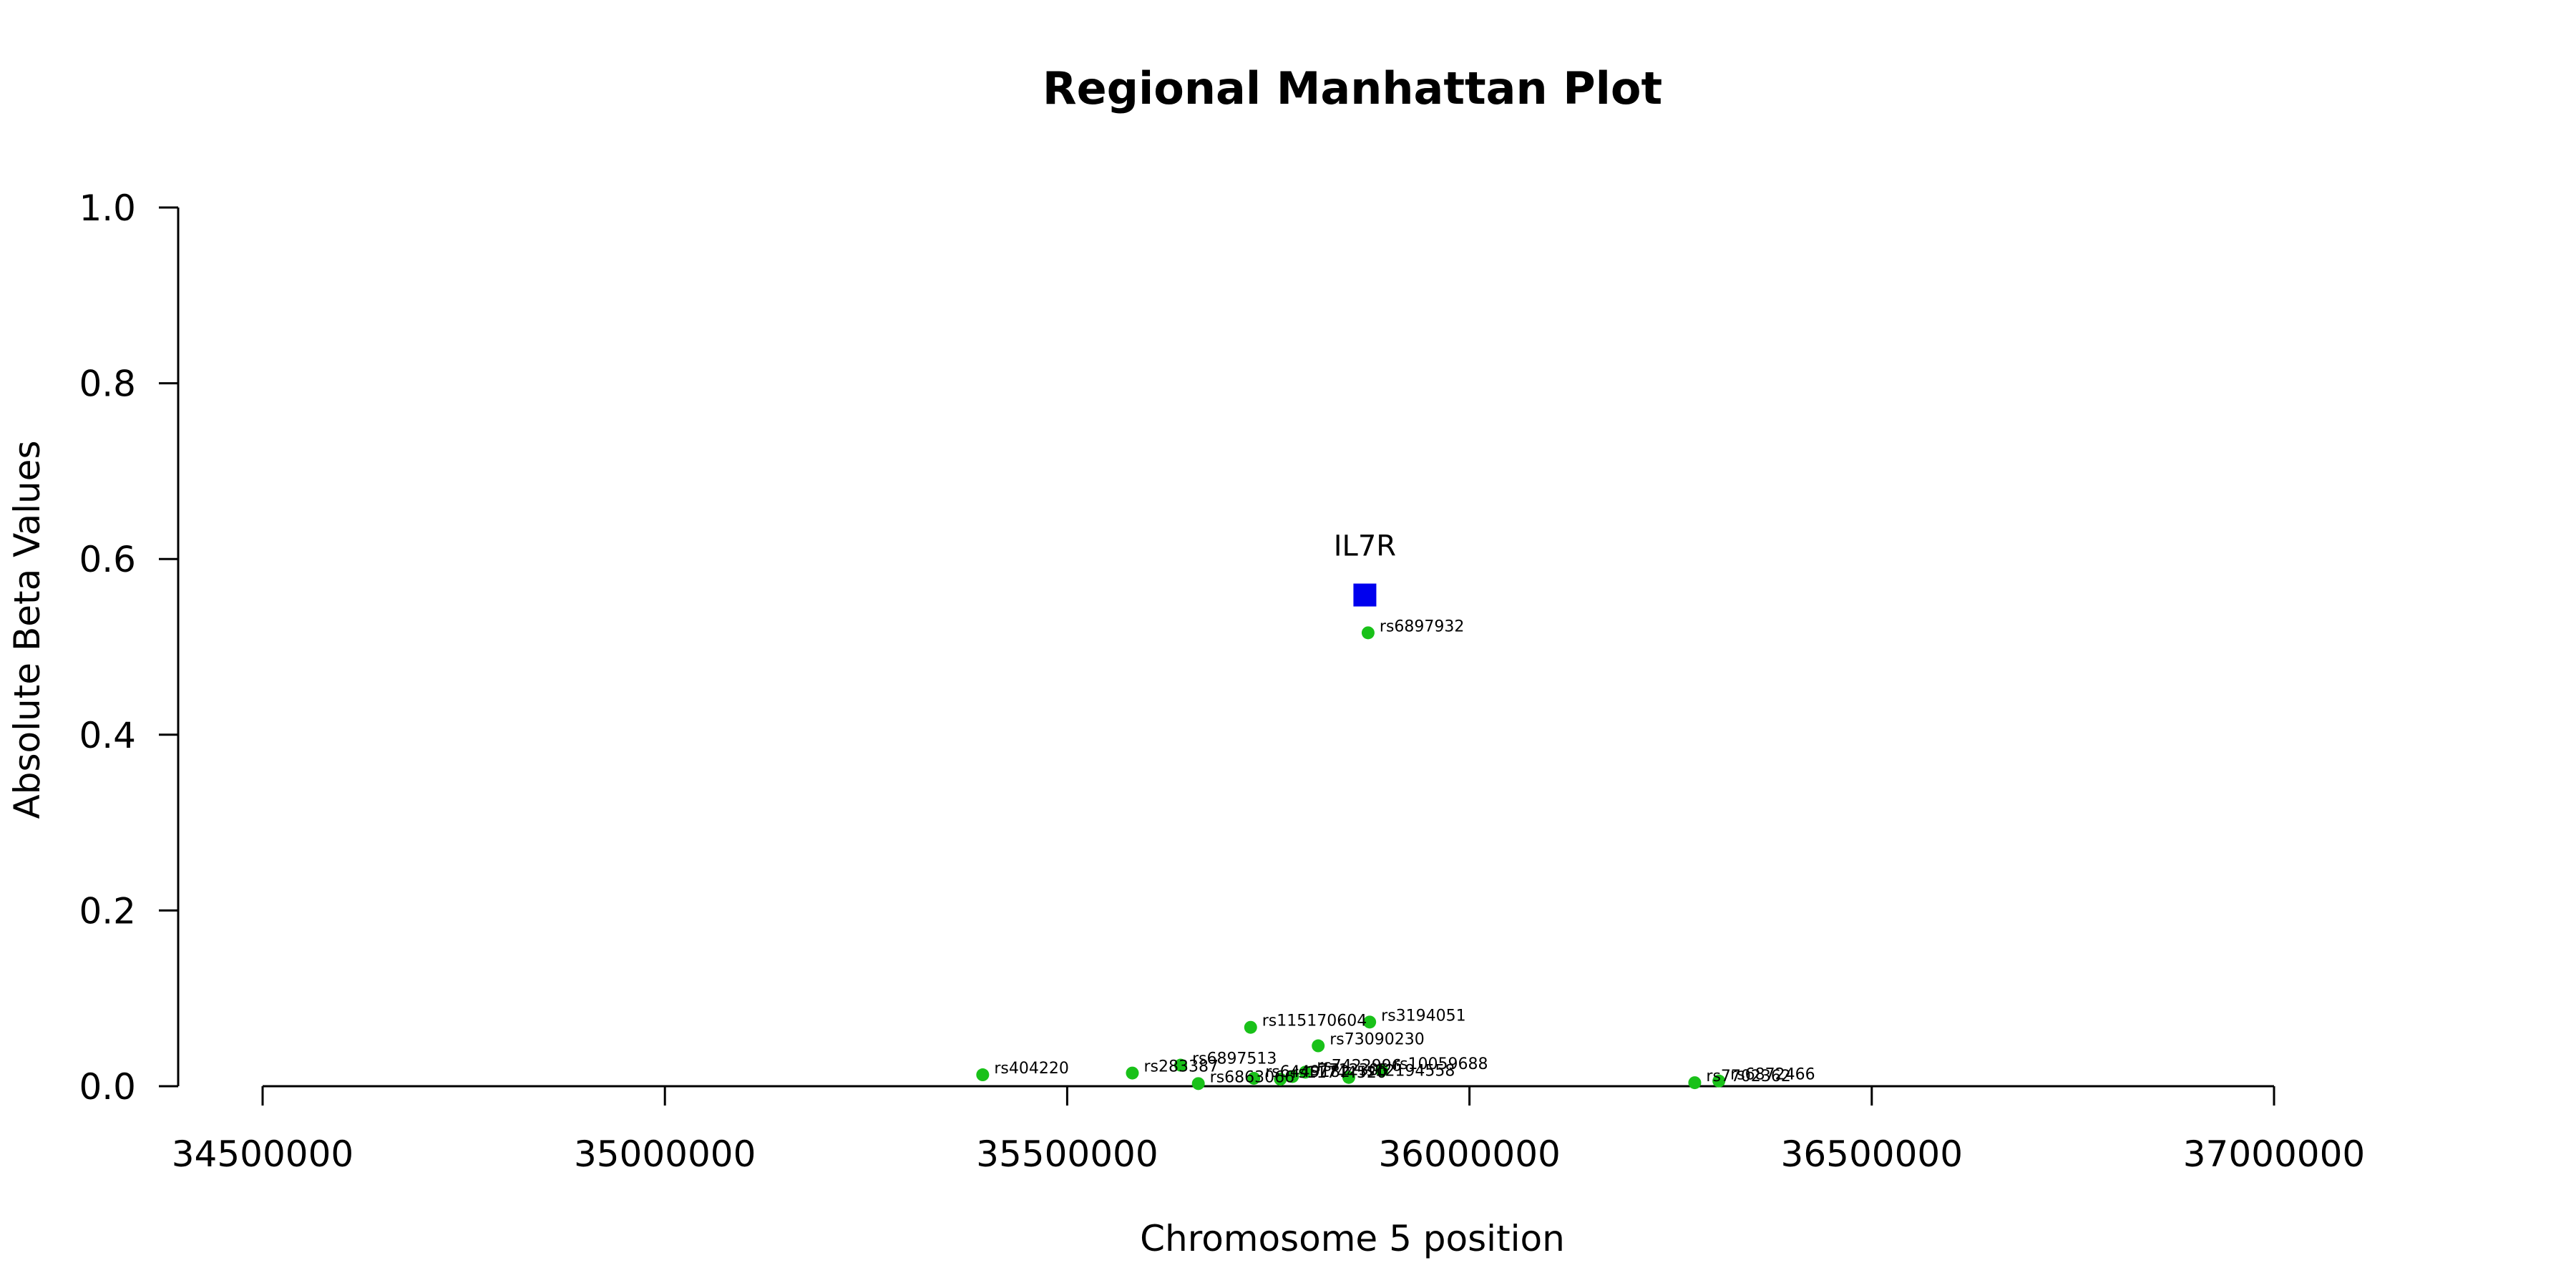  Describe the element at coordinates (107, 735) in the screenshot. I see `y-tick-label: 0.4` at that location.